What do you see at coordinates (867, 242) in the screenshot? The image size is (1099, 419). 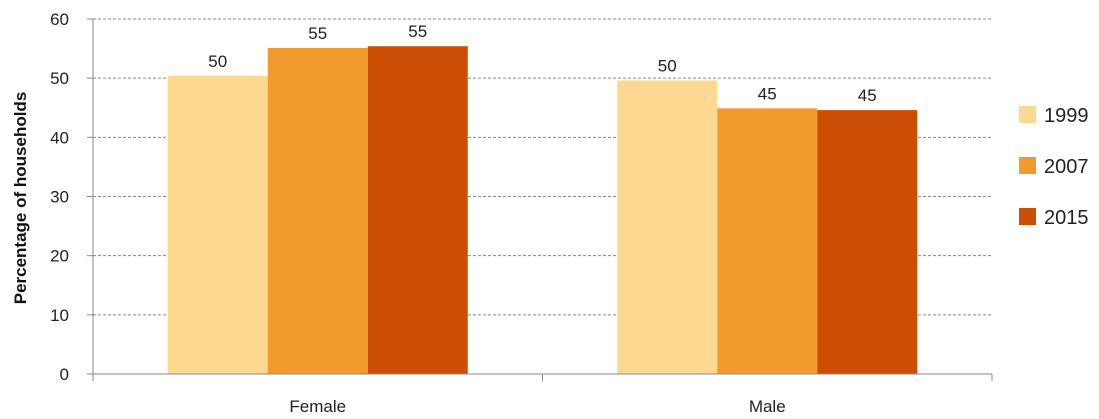 I see `bar-male-2015` at bounding box center [867, 242].